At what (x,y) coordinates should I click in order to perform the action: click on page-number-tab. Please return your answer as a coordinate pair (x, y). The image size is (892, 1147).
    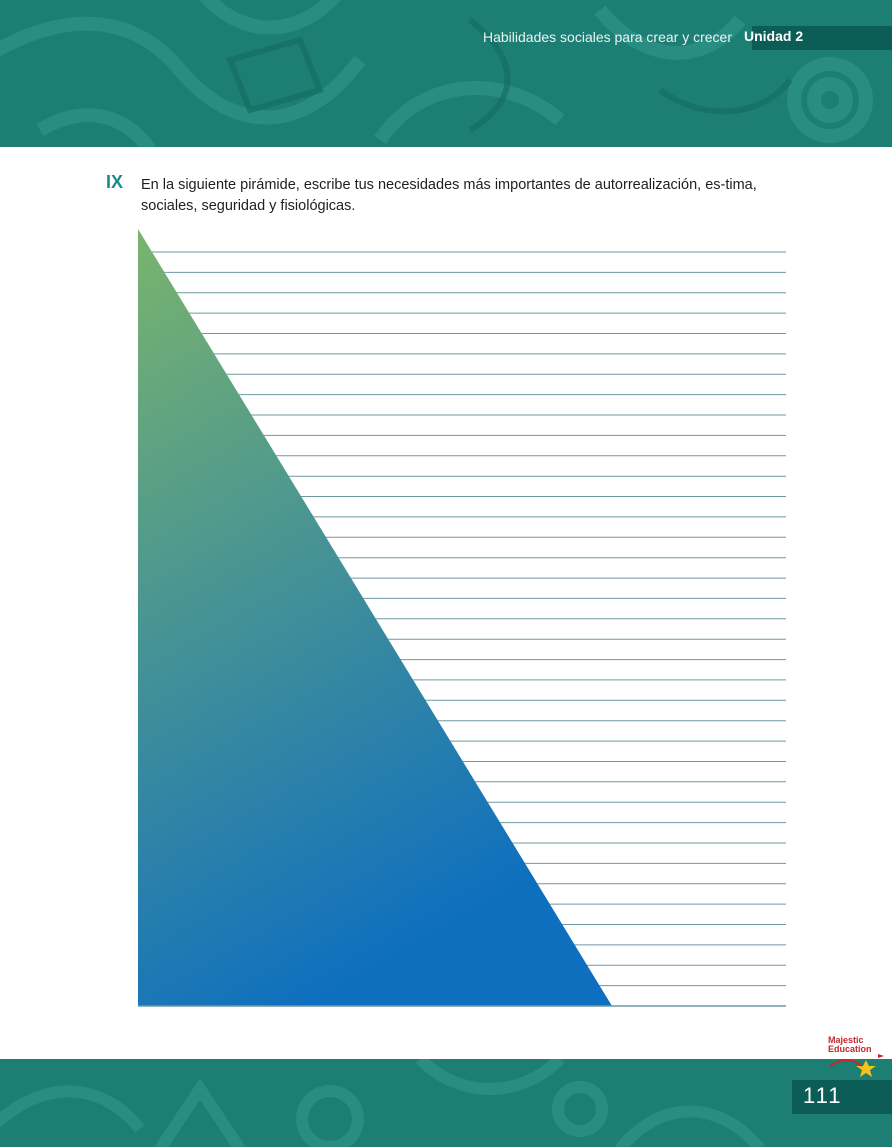
    Looking at the image, I should click on (842, 1097).